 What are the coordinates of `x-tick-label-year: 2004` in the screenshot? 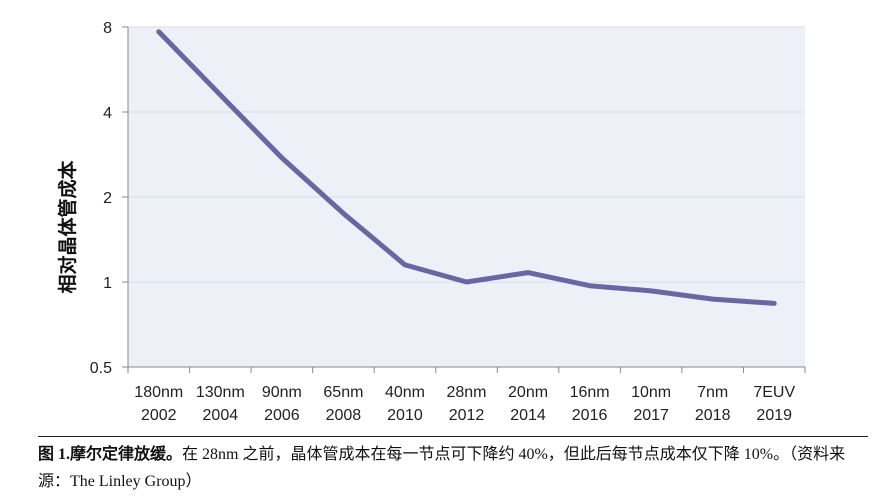 It's located at (221, 415).